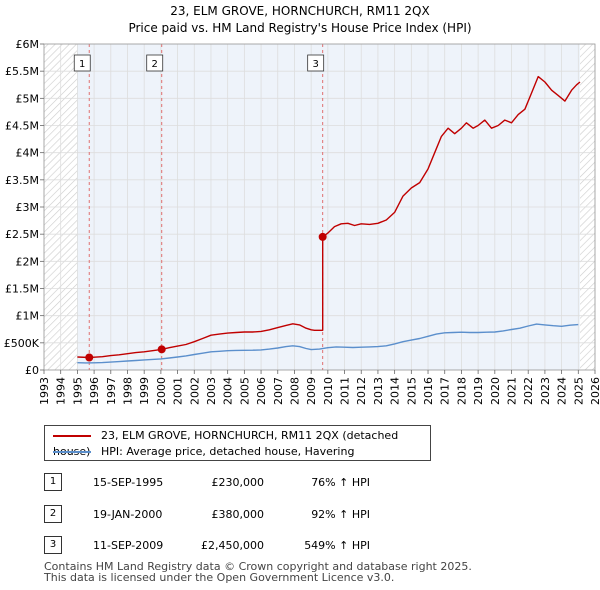 This screenshot has width=600, height=590. I want to click on x-tick-label: 2007, so click(278, 391).